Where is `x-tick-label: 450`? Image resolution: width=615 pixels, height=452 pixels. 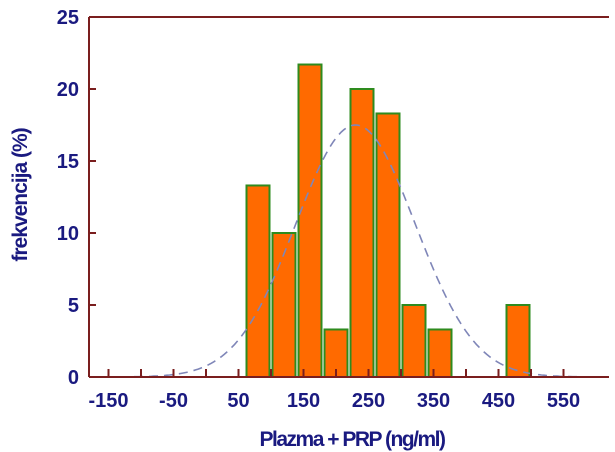
x-tick-label: 450 is located at coordinates (498, 401).